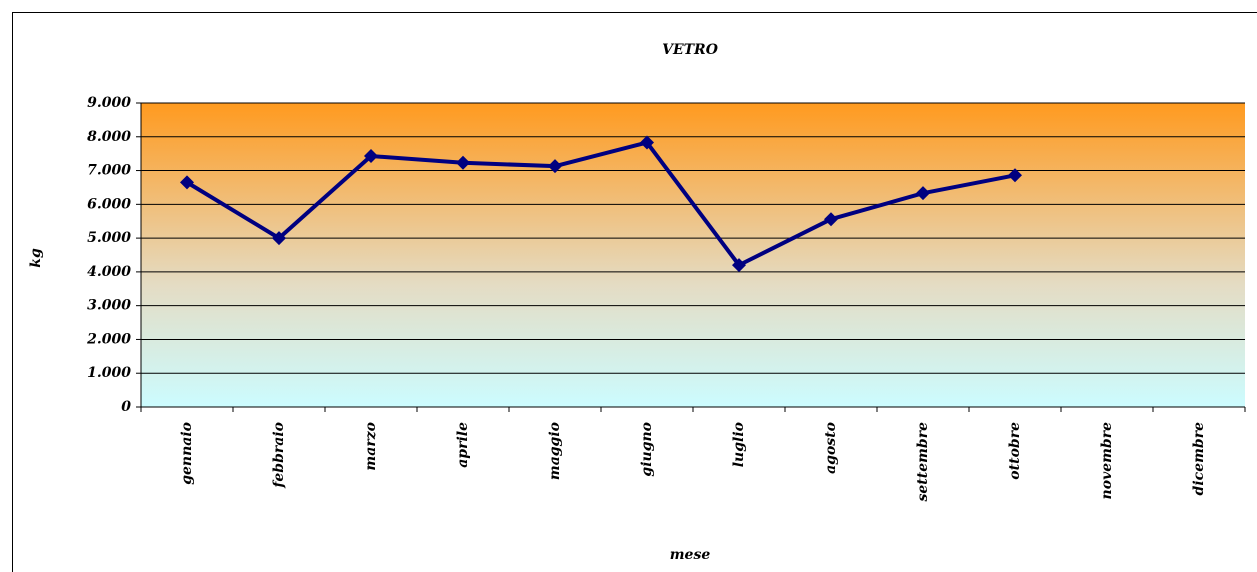 The width and height of the screenshot is (1257, 572). I want to click on y-tick-label: 0, so click(126, 407).